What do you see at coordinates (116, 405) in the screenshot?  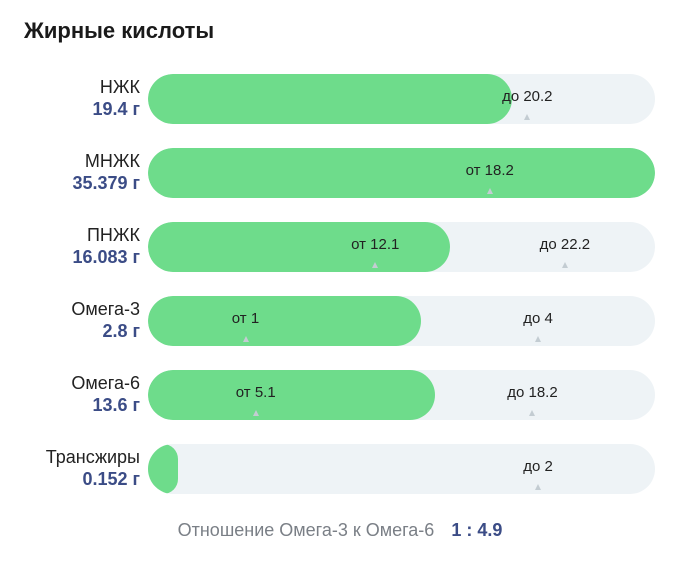 I see `row-value: 13.6 г` at bounding box center [116, 405].